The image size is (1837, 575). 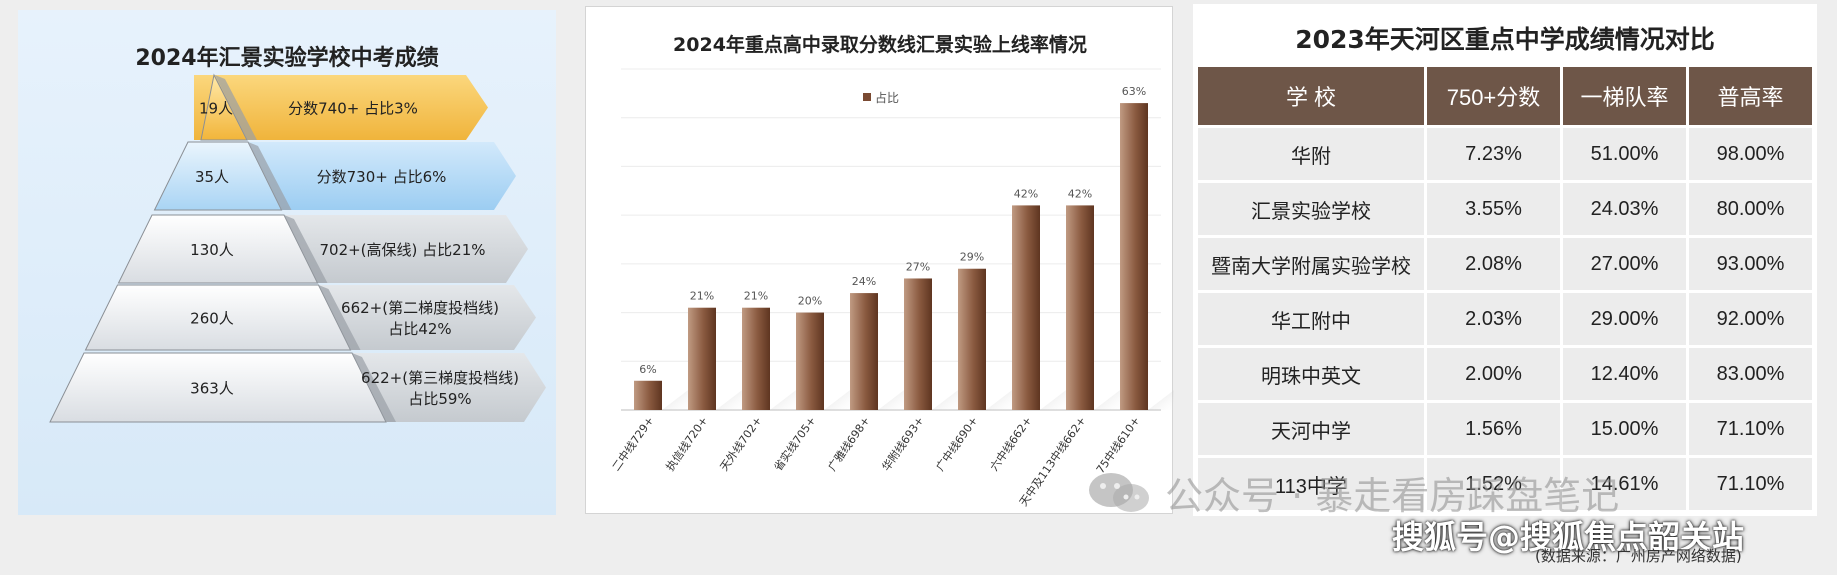 What do you see at coordinates (1011, 444) in the screenshot?
I see `category-label: 六中线662+` at bounding box center [1011, 444].